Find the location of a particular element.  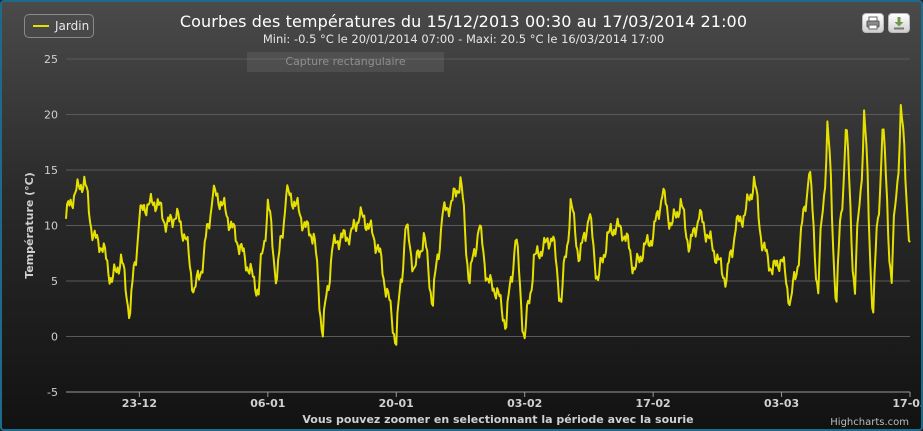

download-icon is located at coordinates (899, 23).